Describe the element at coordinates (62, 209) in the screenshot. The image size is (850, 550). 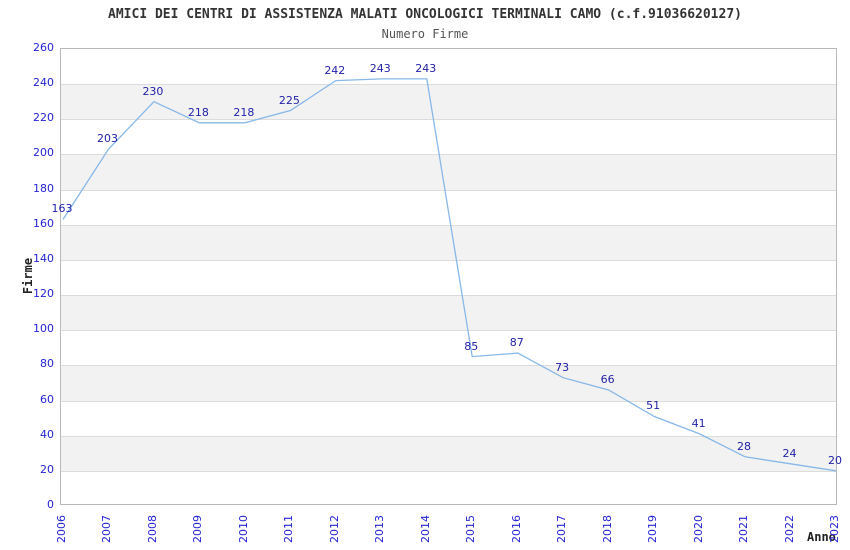
I see `data-point-label: 163` at that location.